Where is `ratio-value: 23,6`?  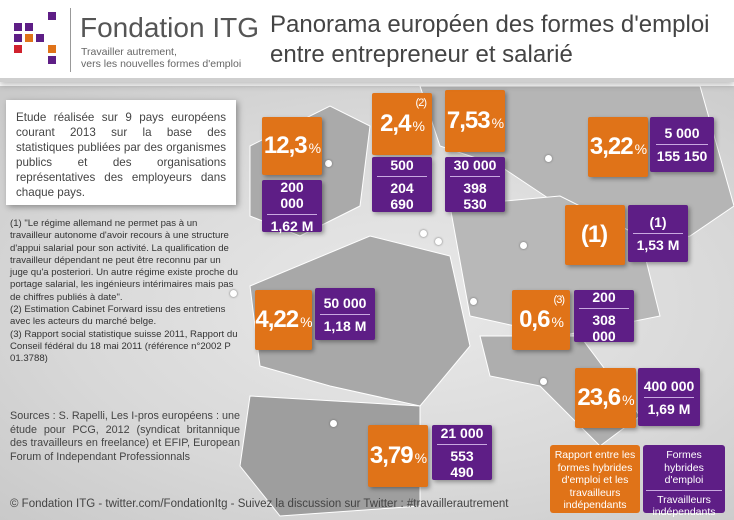
ratio-value: 23,6 is located at coordinates (599, 397).